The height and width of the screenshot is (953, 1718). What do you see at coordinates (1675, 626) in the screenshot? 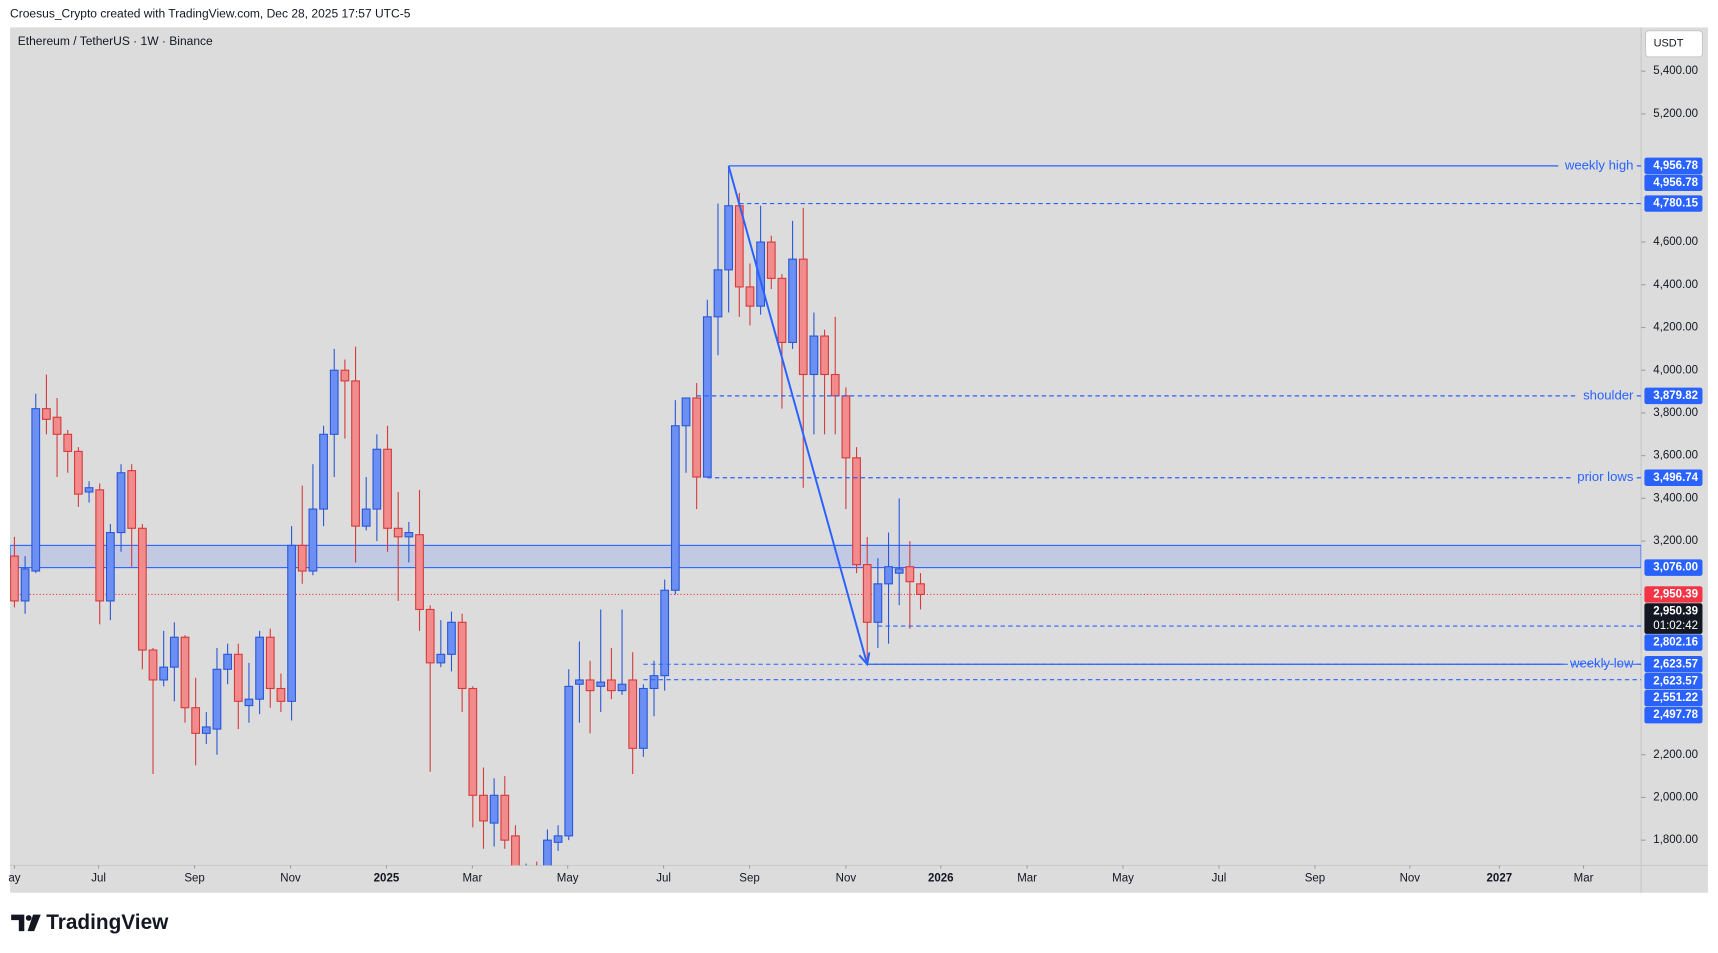
I see `countdown: 01:02:42` at bounding box center [1675, 626].